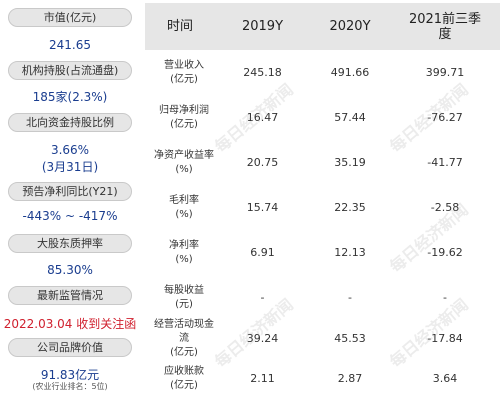 This screenshot has width=500, height=402. I want to click on table-row: 经营活动现金流 (亿元) 39.24 45.53 -17.84, so click(322, 339).